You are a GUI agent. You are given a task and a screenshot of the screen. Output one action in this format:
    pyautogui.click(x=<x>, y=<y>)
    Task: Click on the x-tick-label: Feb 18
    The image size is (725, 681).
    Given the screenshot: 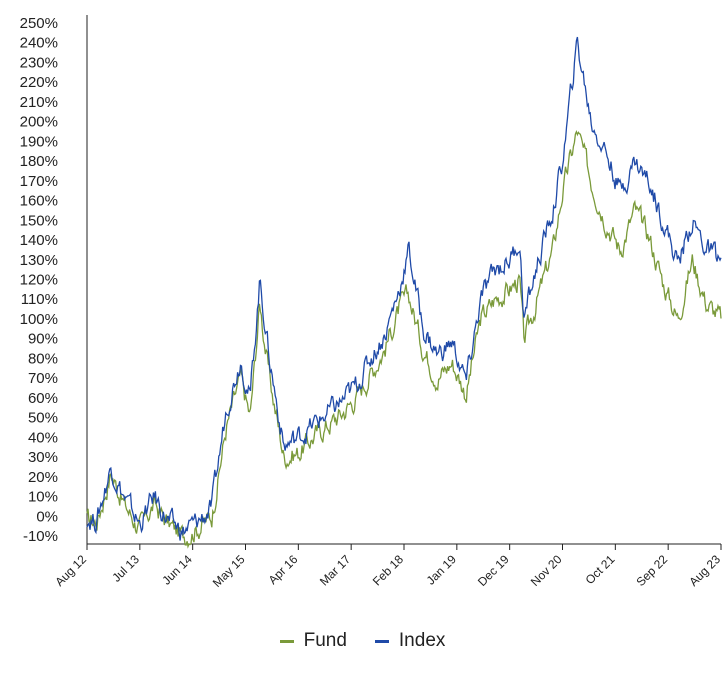 What is the action you would take?
    pyautogui.click(x=388, y=570)
    